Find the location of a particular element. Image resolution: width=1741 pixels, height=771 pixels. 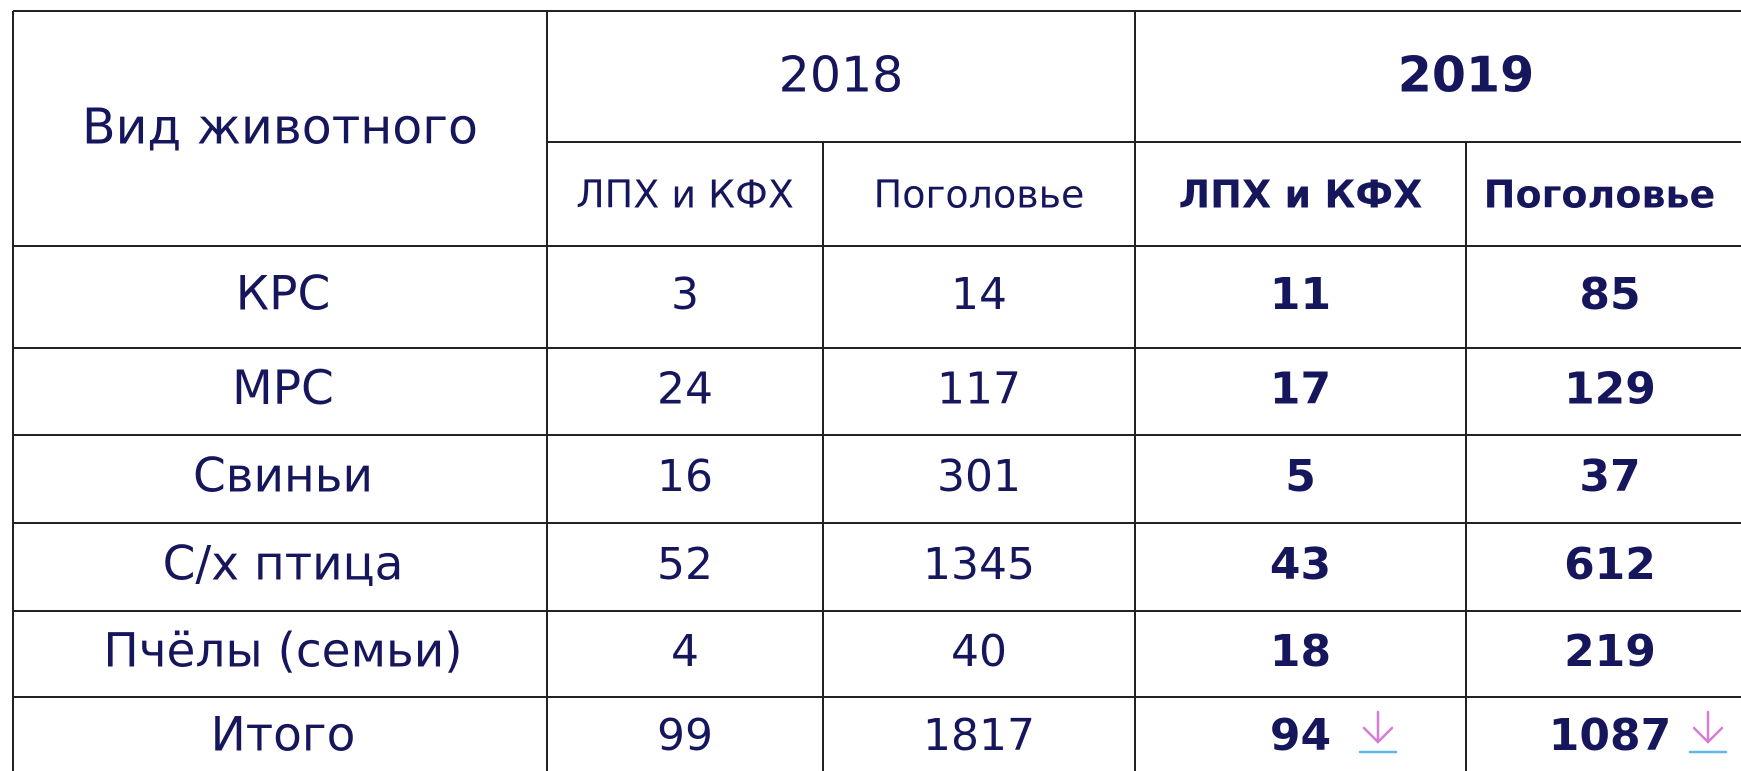

cell: 1817 is located at coordinates (979, 735).